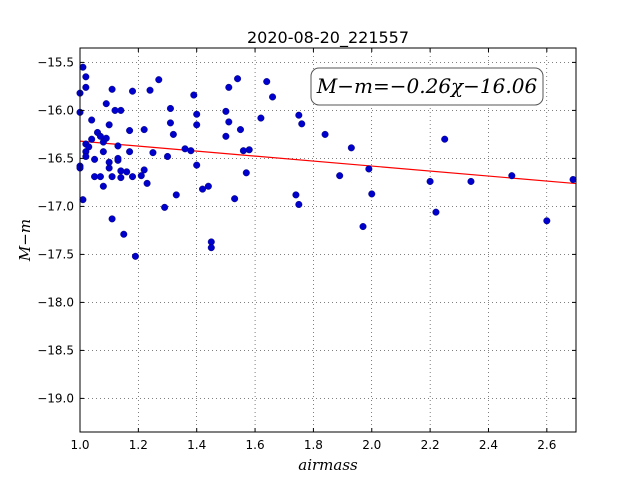 This screenshot has width=640, height=480. What do you see at coordinates (328, 465) in the screenshot?
I see `x-axis-label: airmass` at bounding box center [328, 465].